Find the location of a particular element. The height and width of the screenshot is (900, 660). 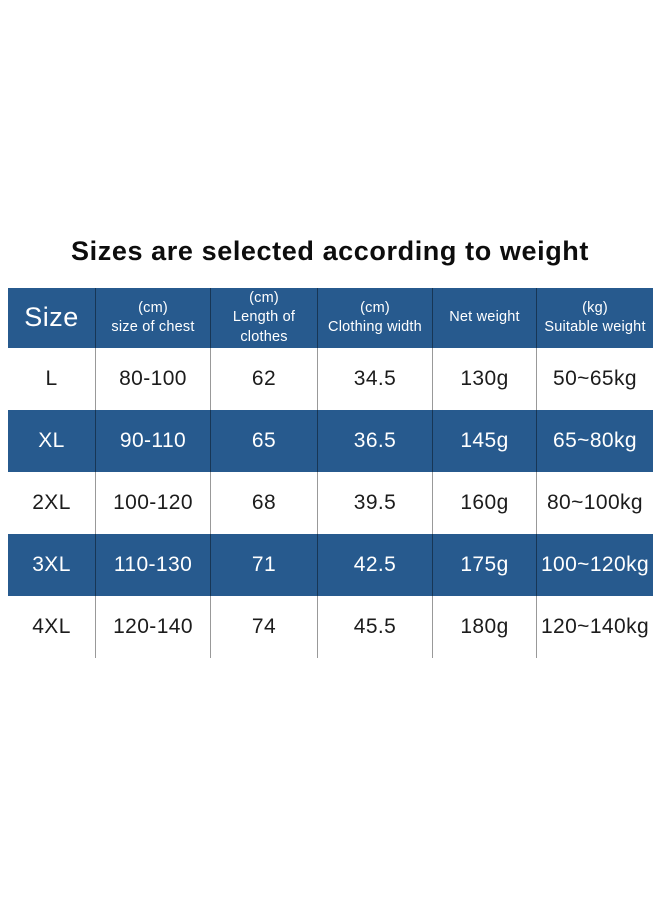

table-cell: 71 is located at coordinates (264, 565).